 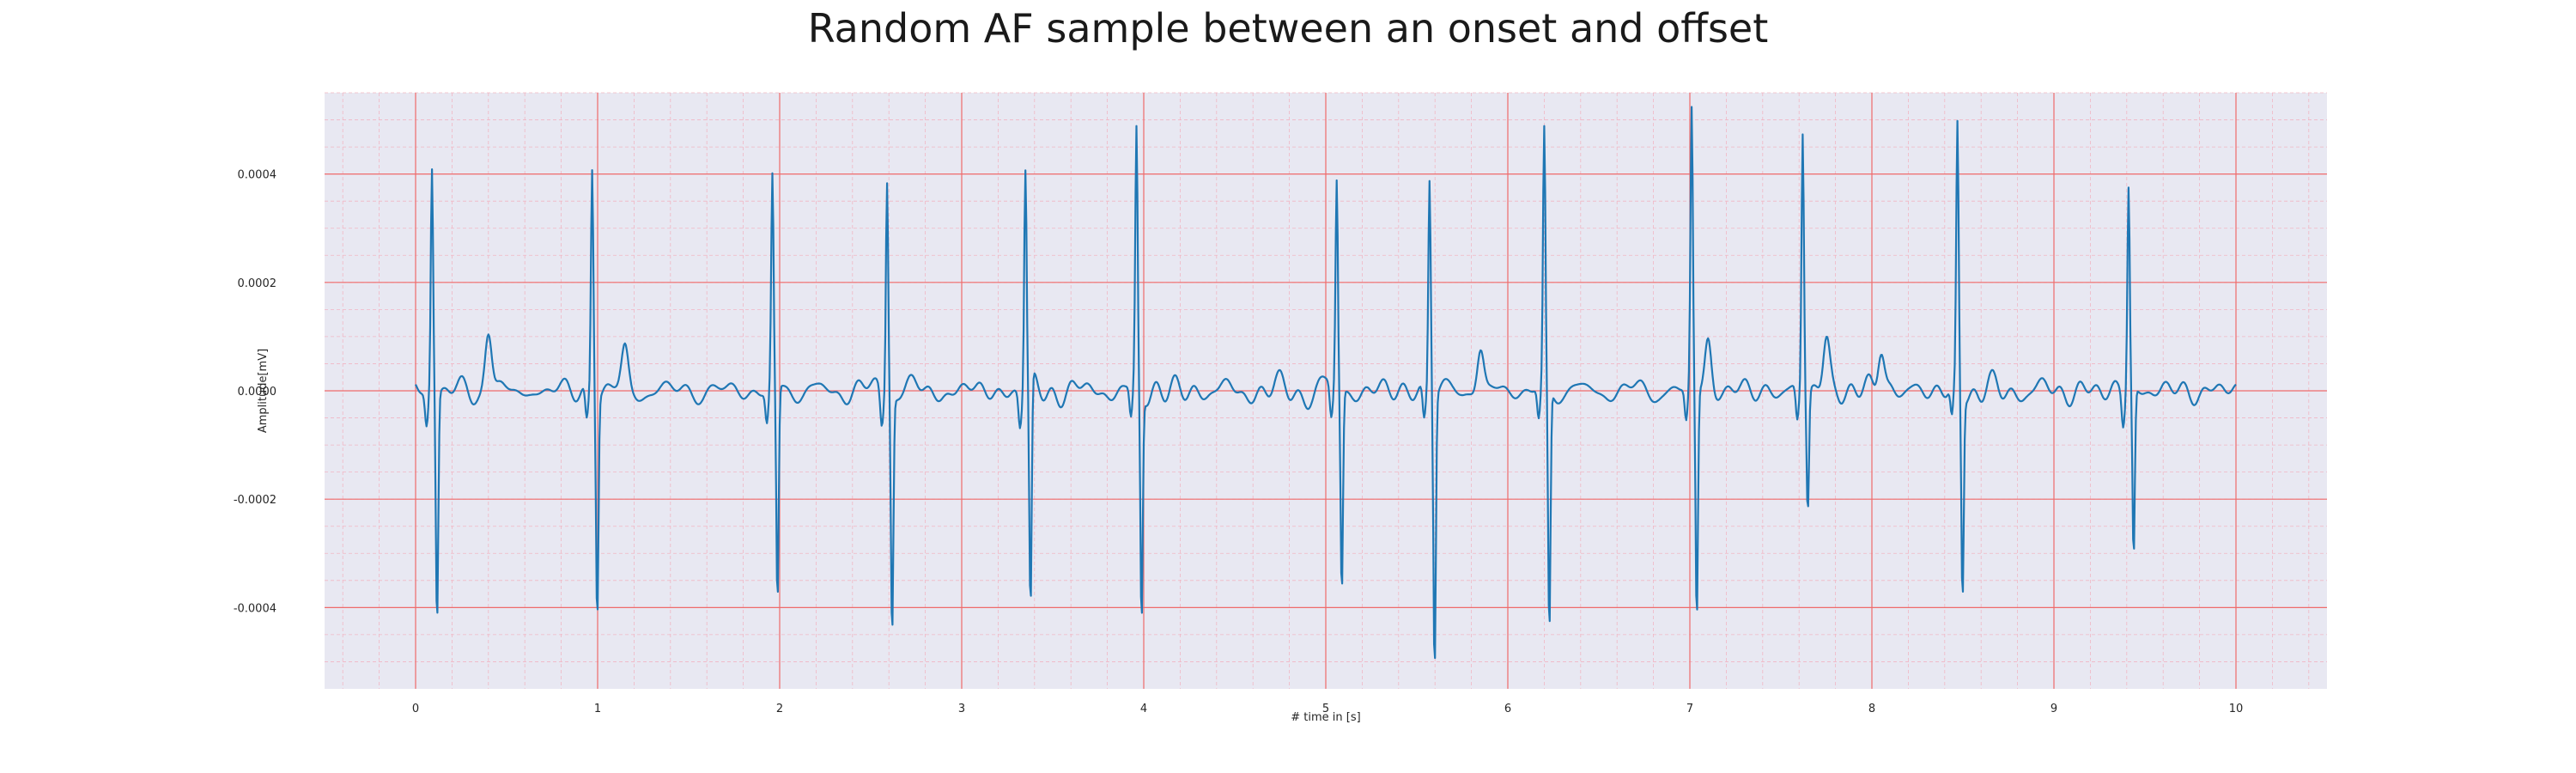 I want to click on x-tick-label: 6, so click(x=1507, y=709).